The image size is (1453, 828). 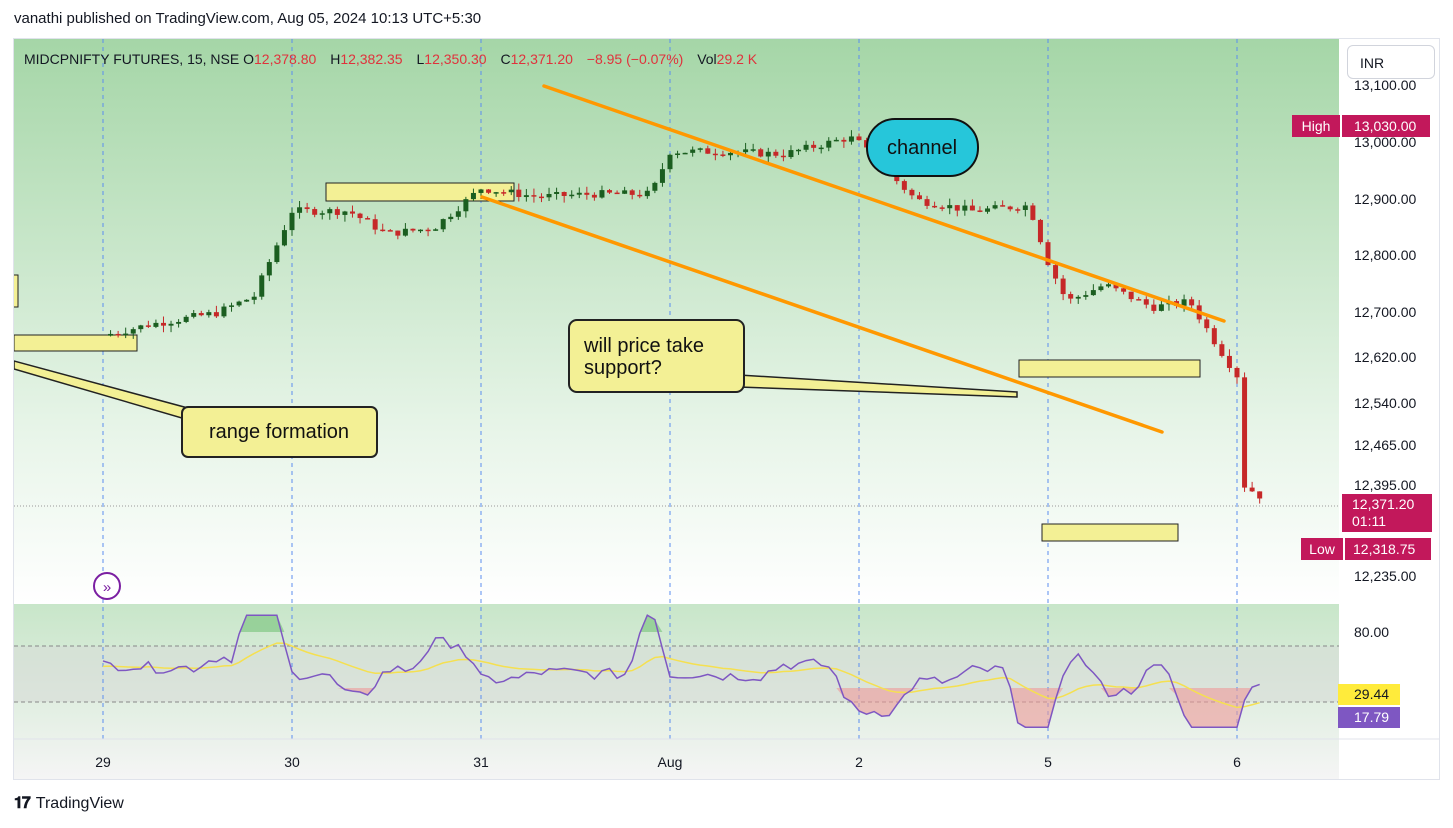 What do you see at coordinates (76, 343) in the screenshot?
I see `range-zone-box` at bounding box center [76, 343].